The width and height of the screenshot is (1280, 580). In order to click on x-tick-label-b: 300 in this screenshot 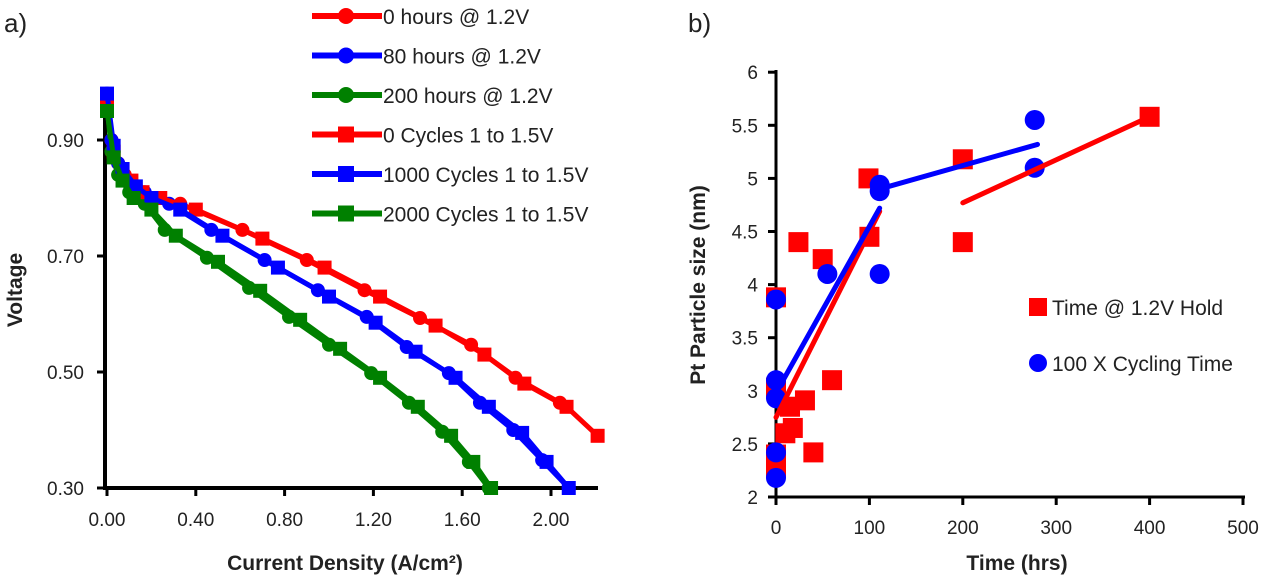, I will do `click(1056, 528)`.